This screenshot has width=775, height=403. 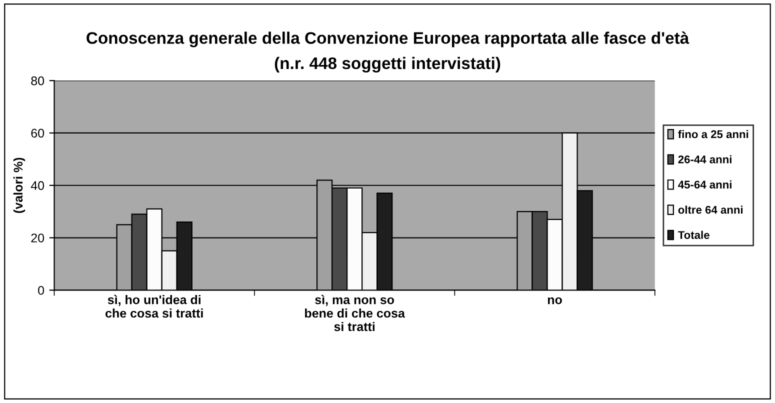 What do you see at coordinates (154, 306) in the screenshot?
I see `x-tick-label: sì, ho un'idea di che cosa si tratti` at bounding box center [154, 306].